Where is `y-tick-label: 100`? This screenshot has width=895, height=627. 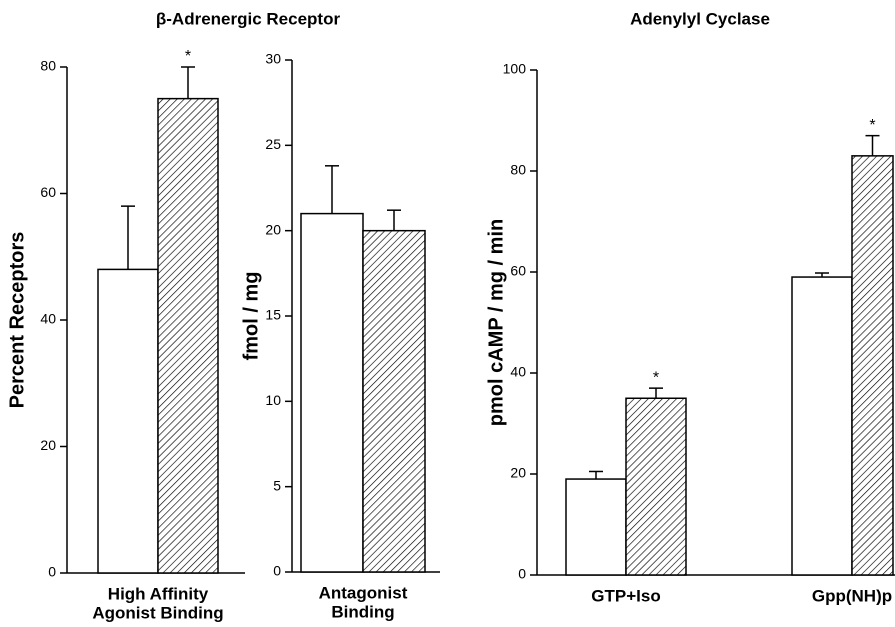 y-tick-label: 100 is located at coordinates (515, 69).